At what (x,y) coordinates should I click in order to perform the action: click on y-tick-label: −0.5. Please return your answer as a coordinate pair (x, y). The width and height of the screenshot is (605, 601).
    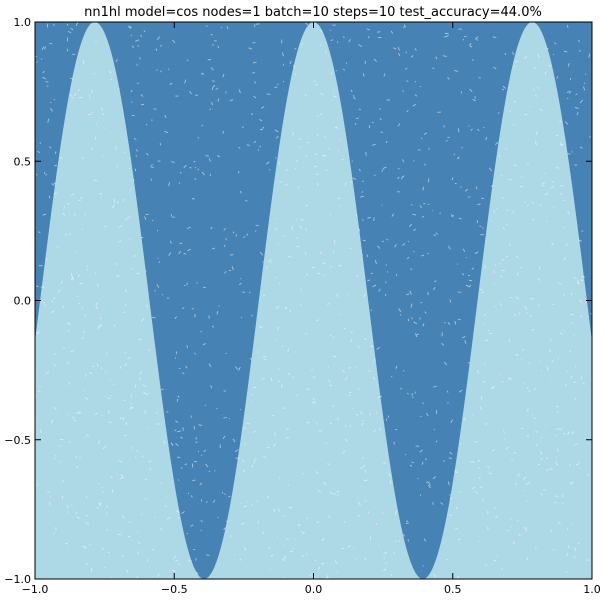
    Looking at the image, I should click on (17, 440).